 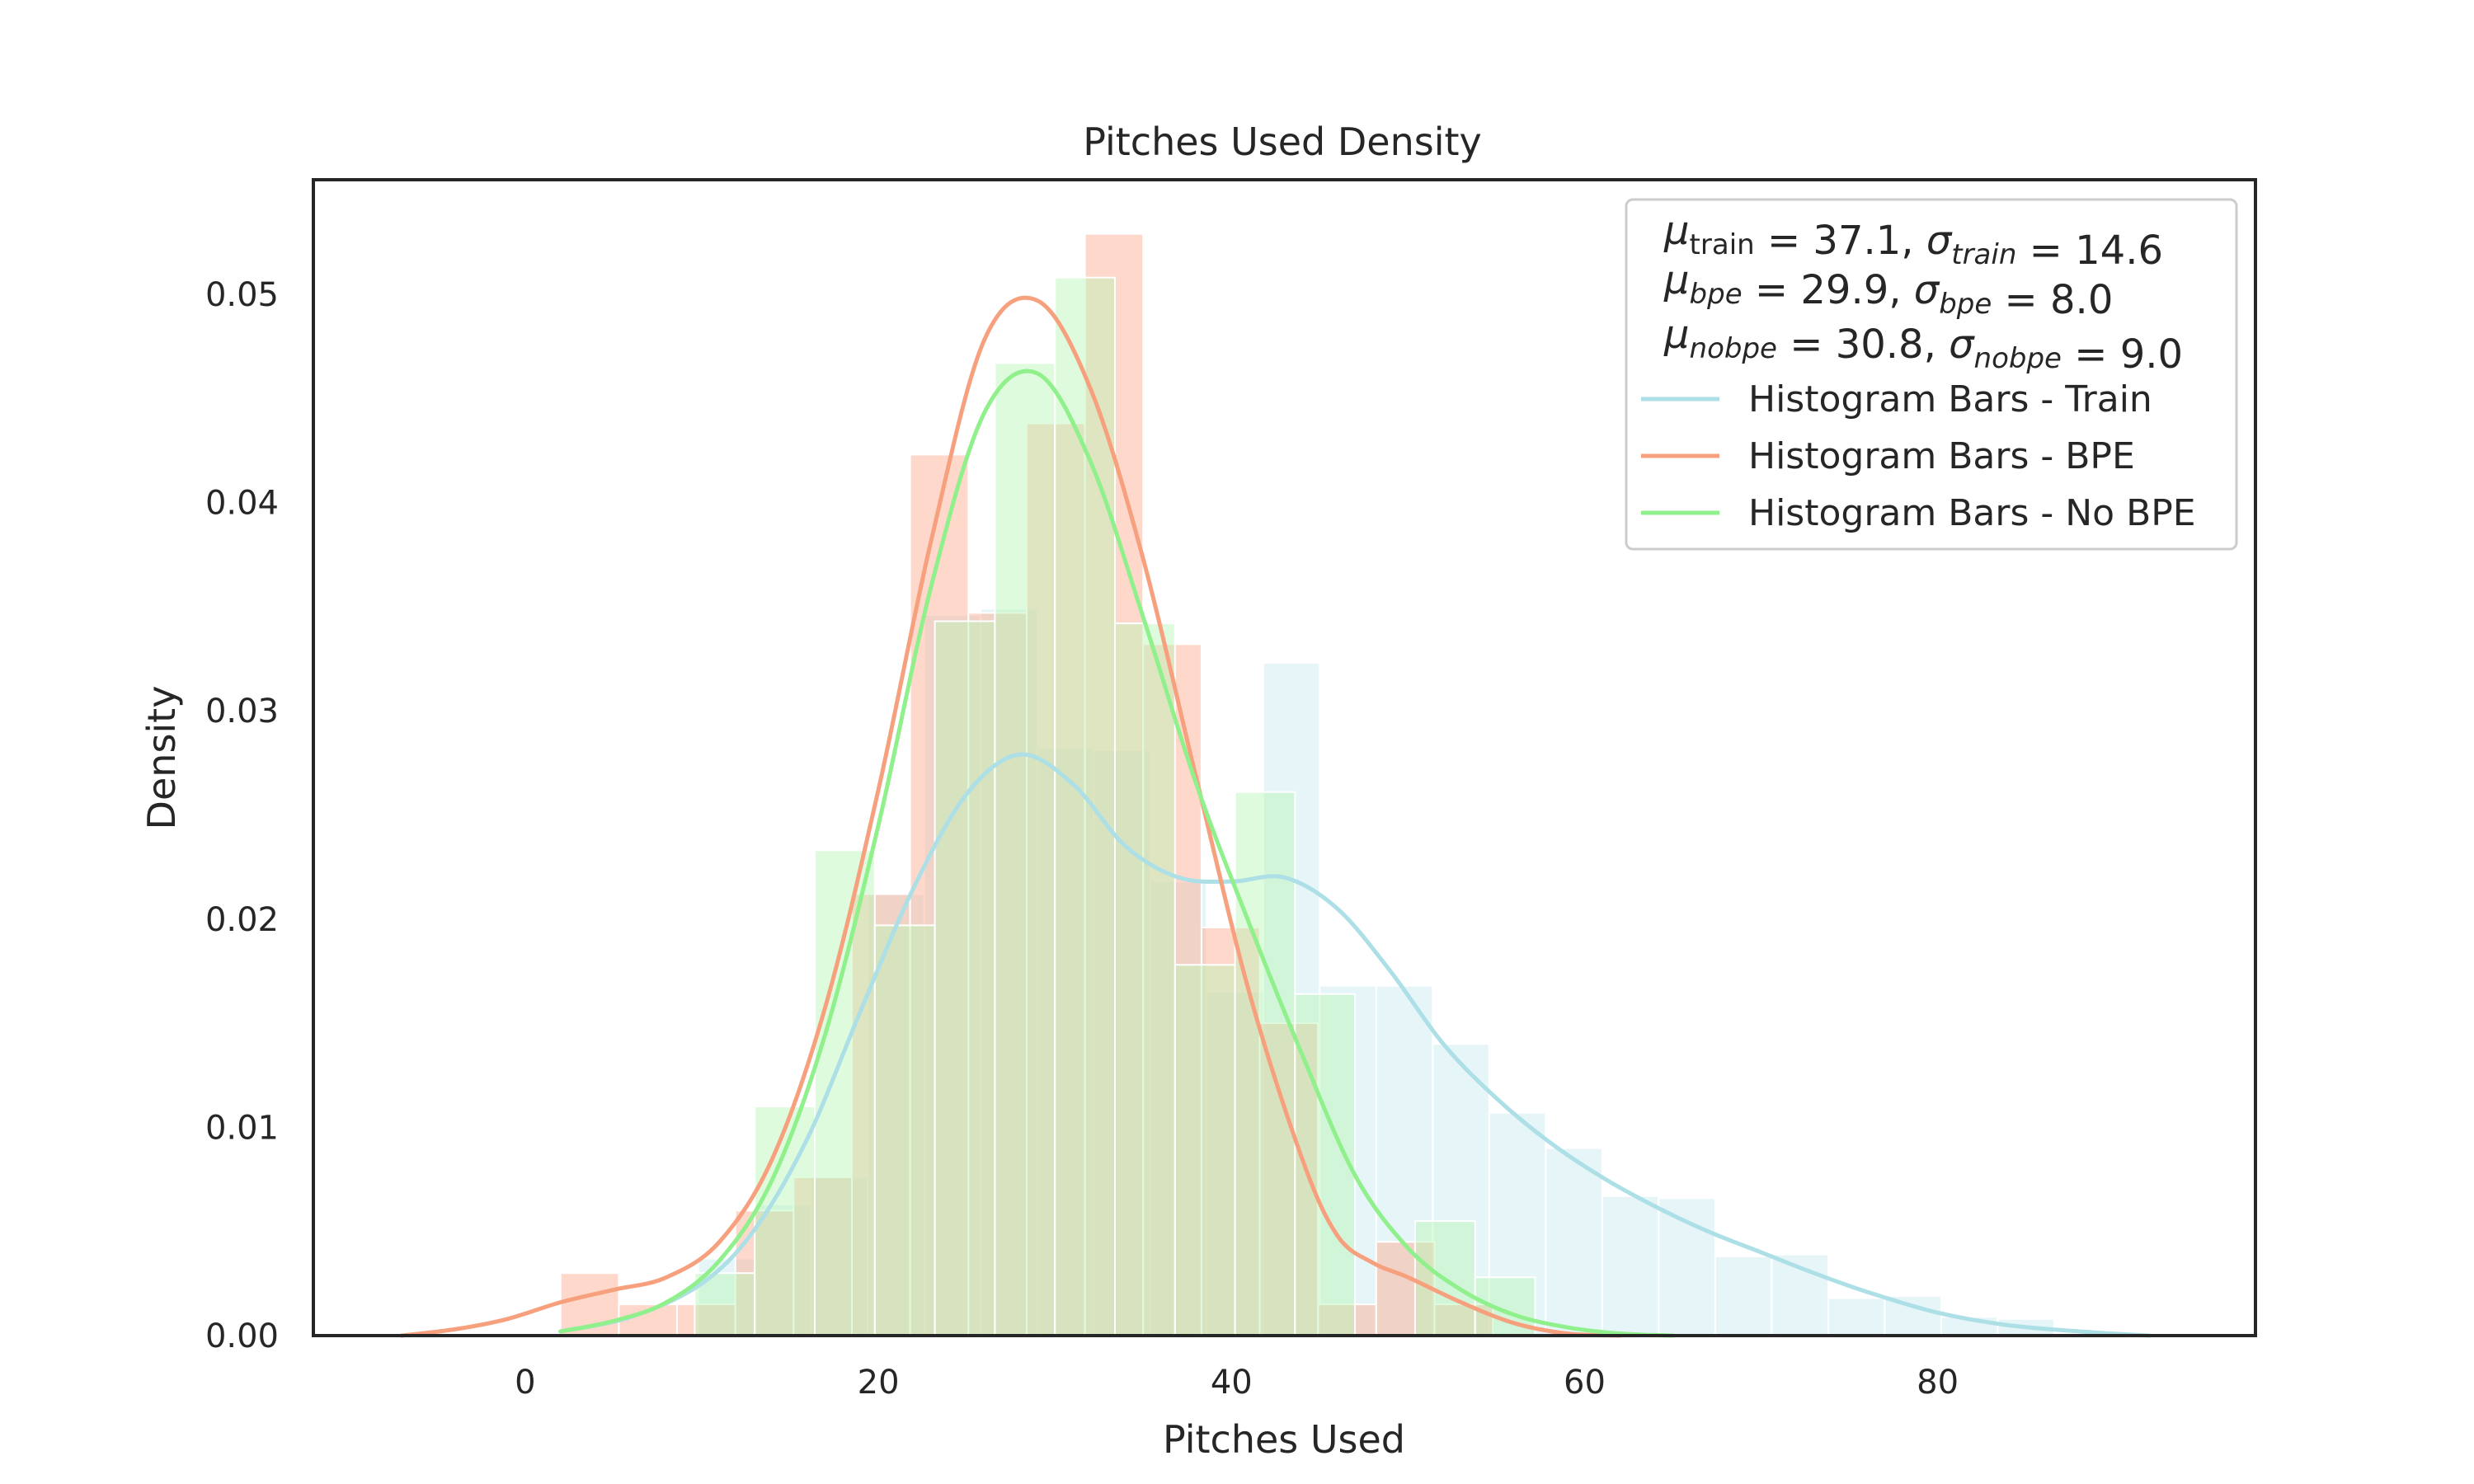 I want to click on legend-stat-line: μnobpe = 30.8, σnobpe = 9.0, so click(x=1923, y=345).